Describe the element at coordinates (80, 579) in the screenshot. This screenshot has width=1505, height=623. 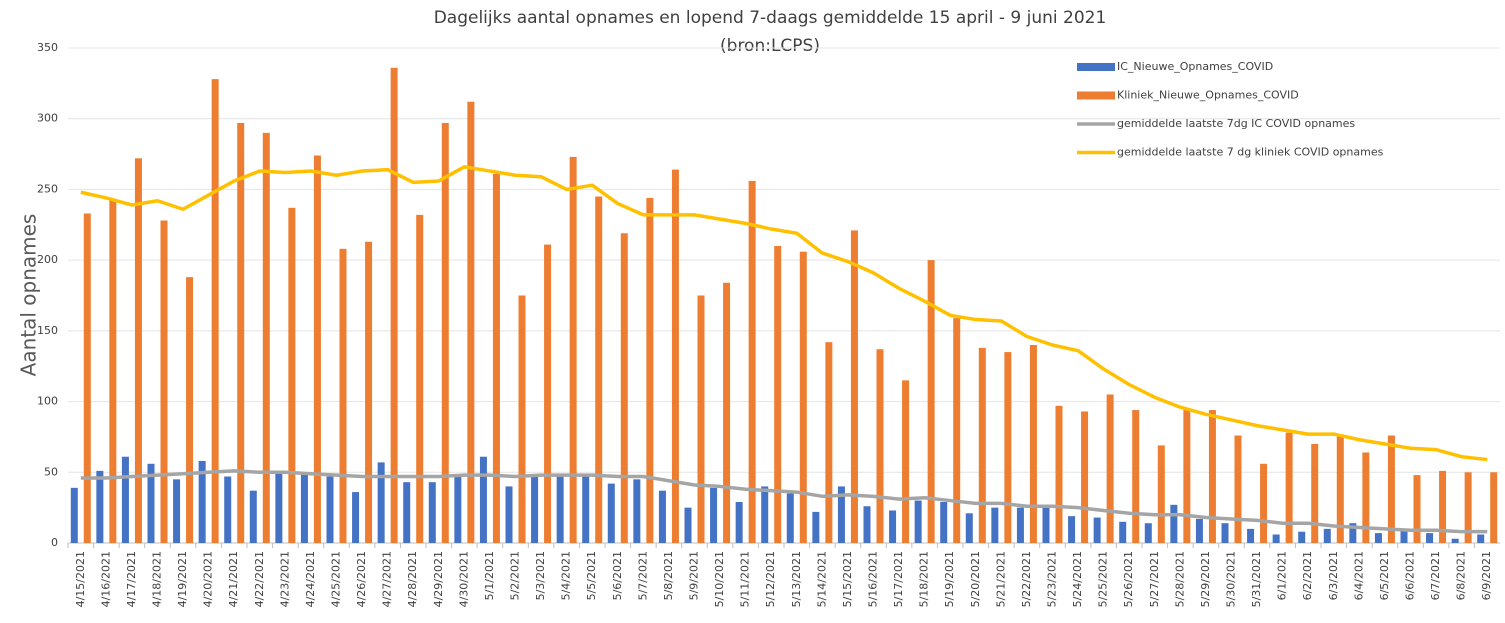
I see `x-tick-label: 4/15/2021` at that location.